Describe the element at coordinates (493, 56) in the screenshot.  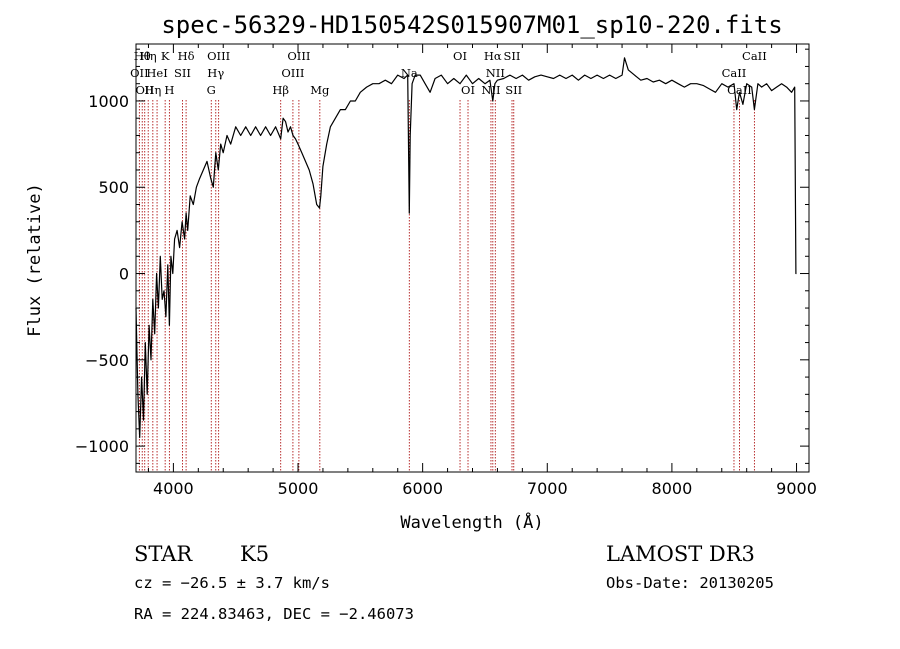
I see `spectral-line-label: Hα` at that location.